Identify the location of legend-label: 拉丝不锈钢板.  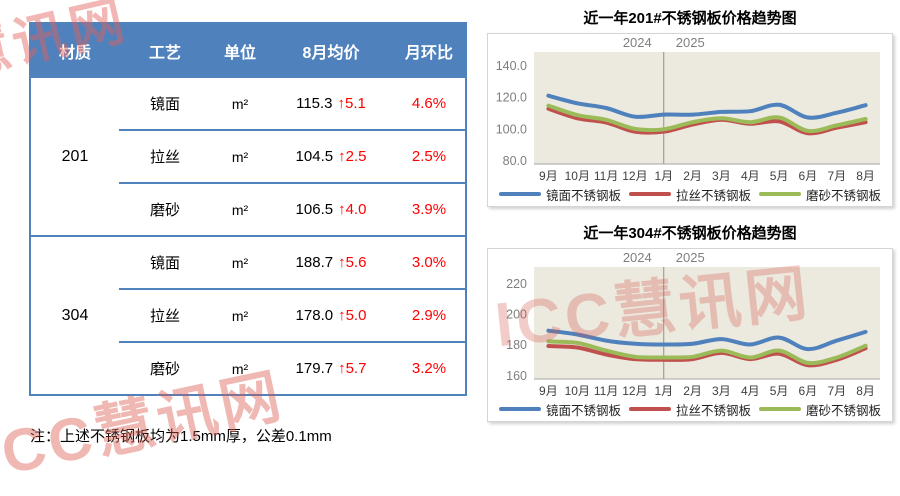
(713, 410).